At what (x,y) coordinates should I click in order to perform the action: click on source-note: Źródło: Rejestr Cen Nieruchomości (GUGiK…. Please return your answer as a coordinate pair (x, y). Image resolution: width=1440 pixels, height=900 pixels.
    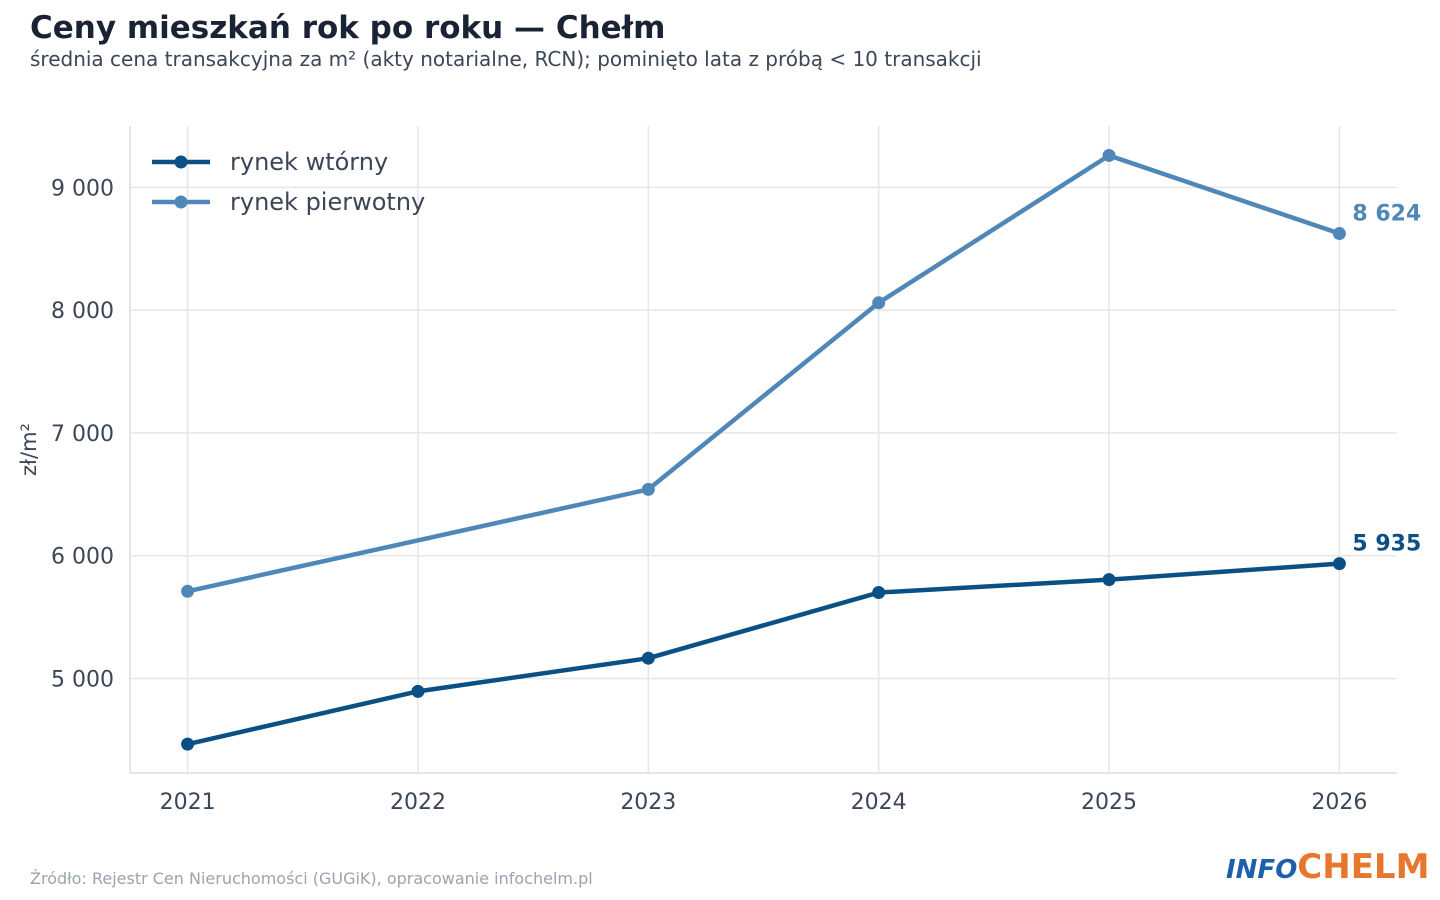
    Looking at the image, I should click on (311, 878).